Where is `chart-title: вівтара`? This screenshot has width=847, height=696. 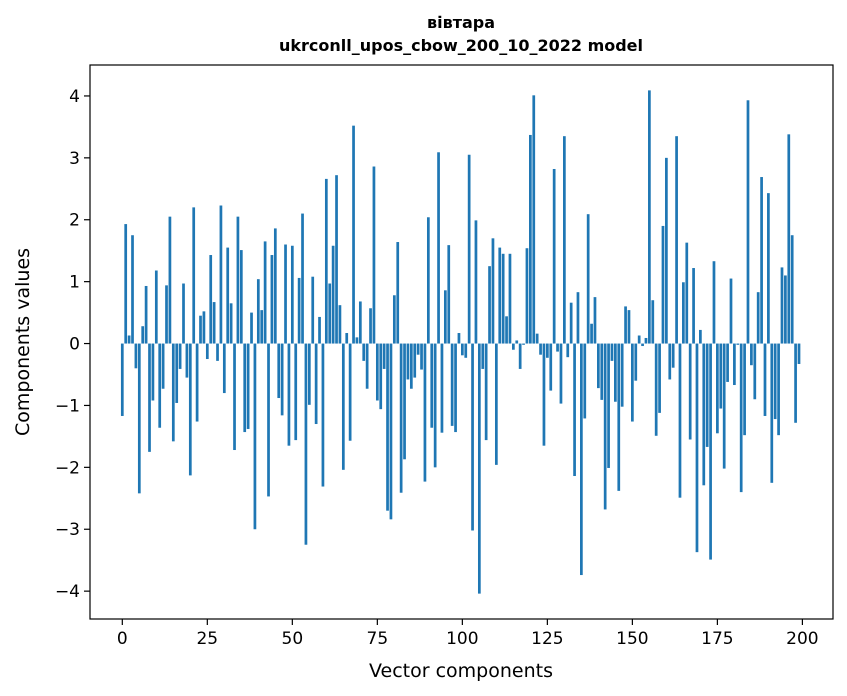 chart-title: вівтара is located at coordinates (461, 22).